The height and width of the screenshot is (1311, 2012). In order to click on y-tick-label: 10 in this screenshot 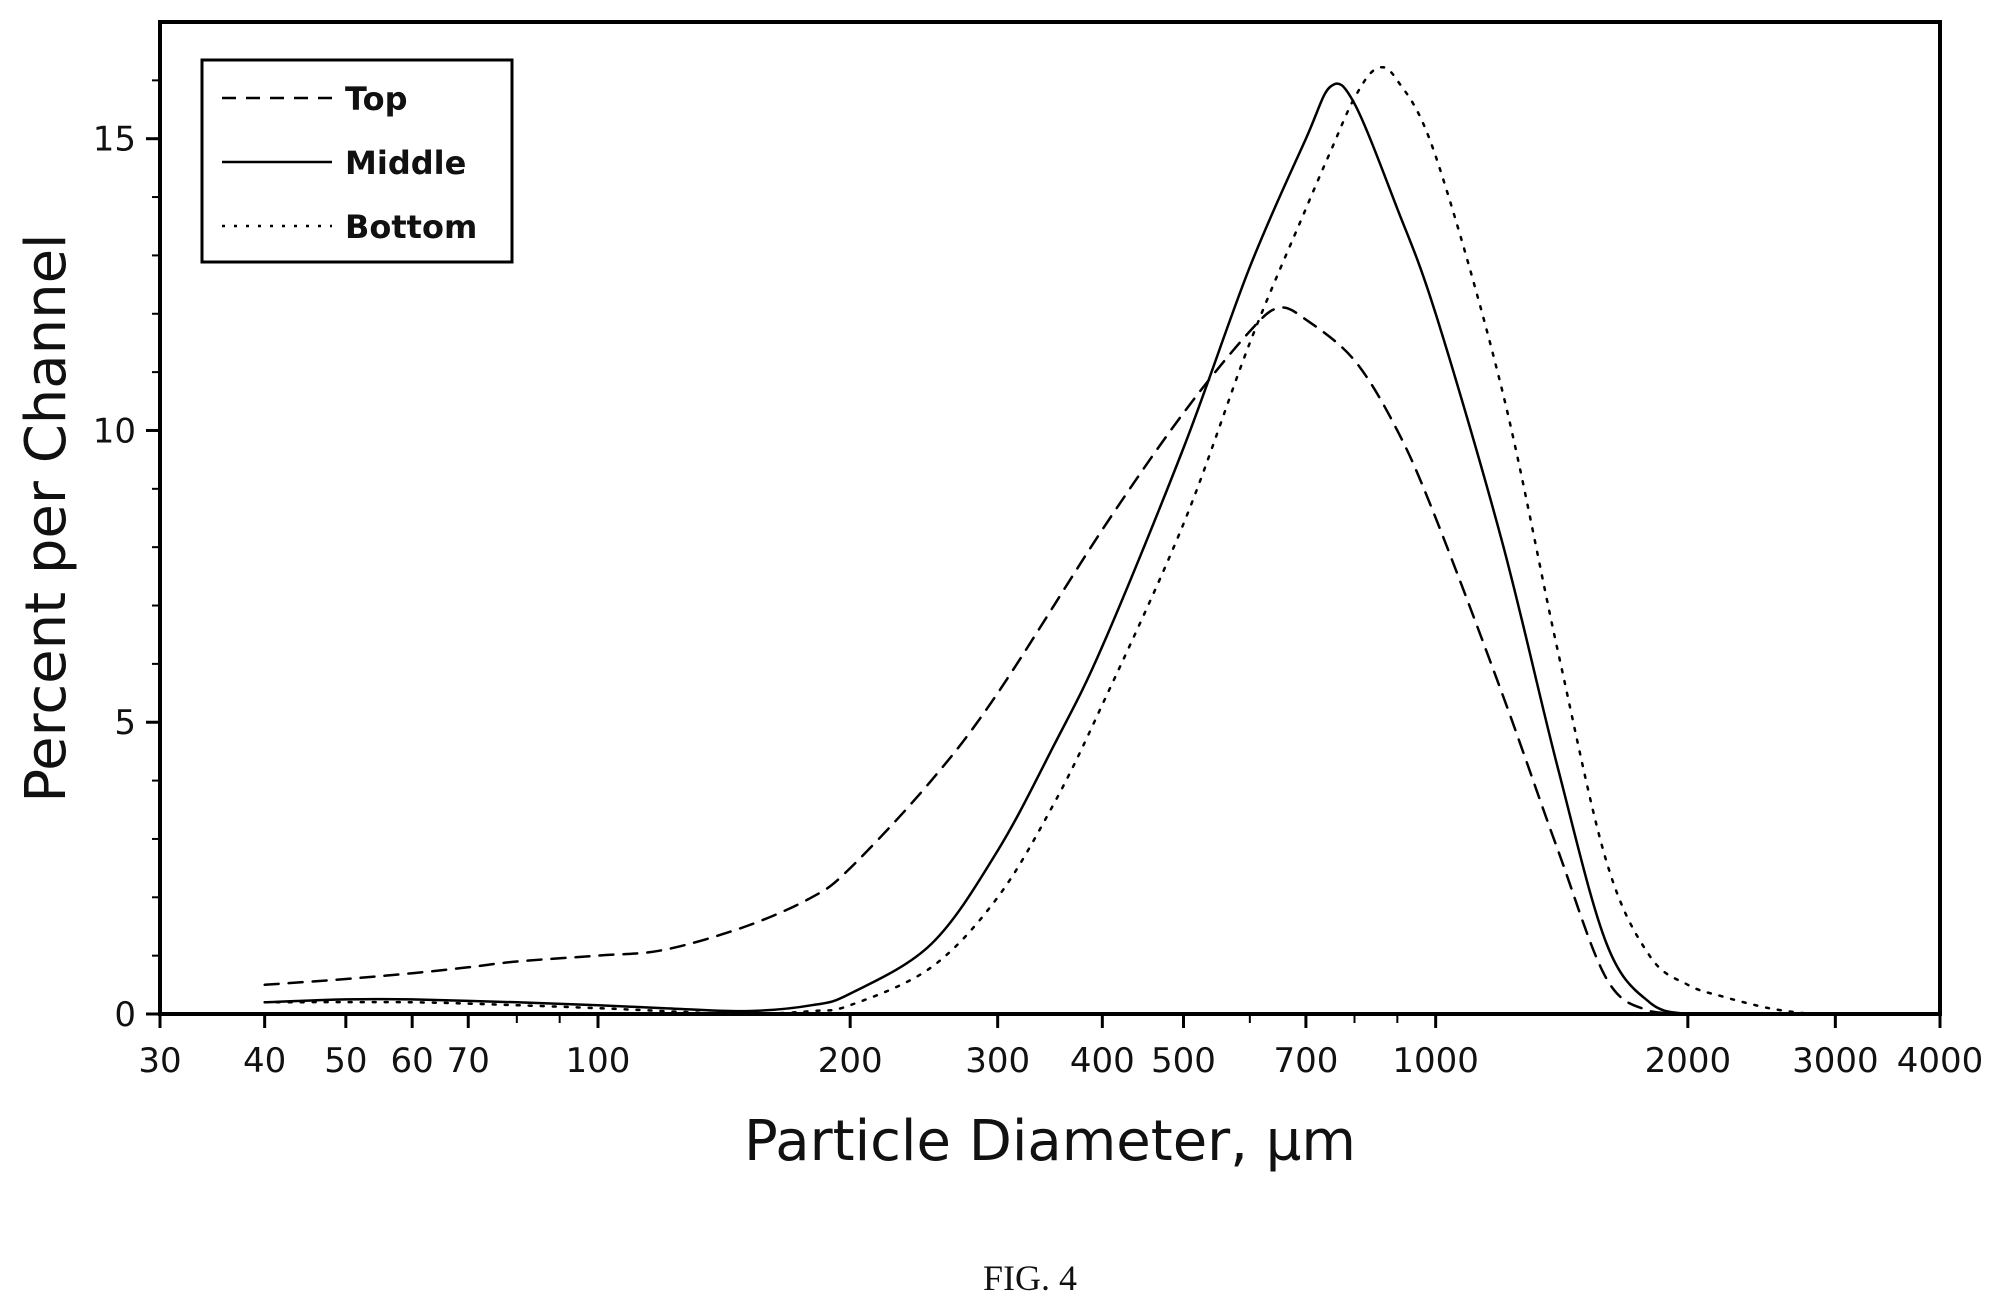, I will do `click(114, 431)`.